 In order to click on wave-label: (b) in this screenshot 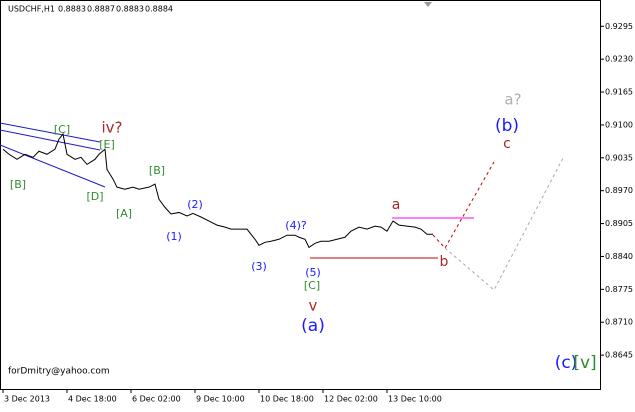, I will do `click(507, 126)`.